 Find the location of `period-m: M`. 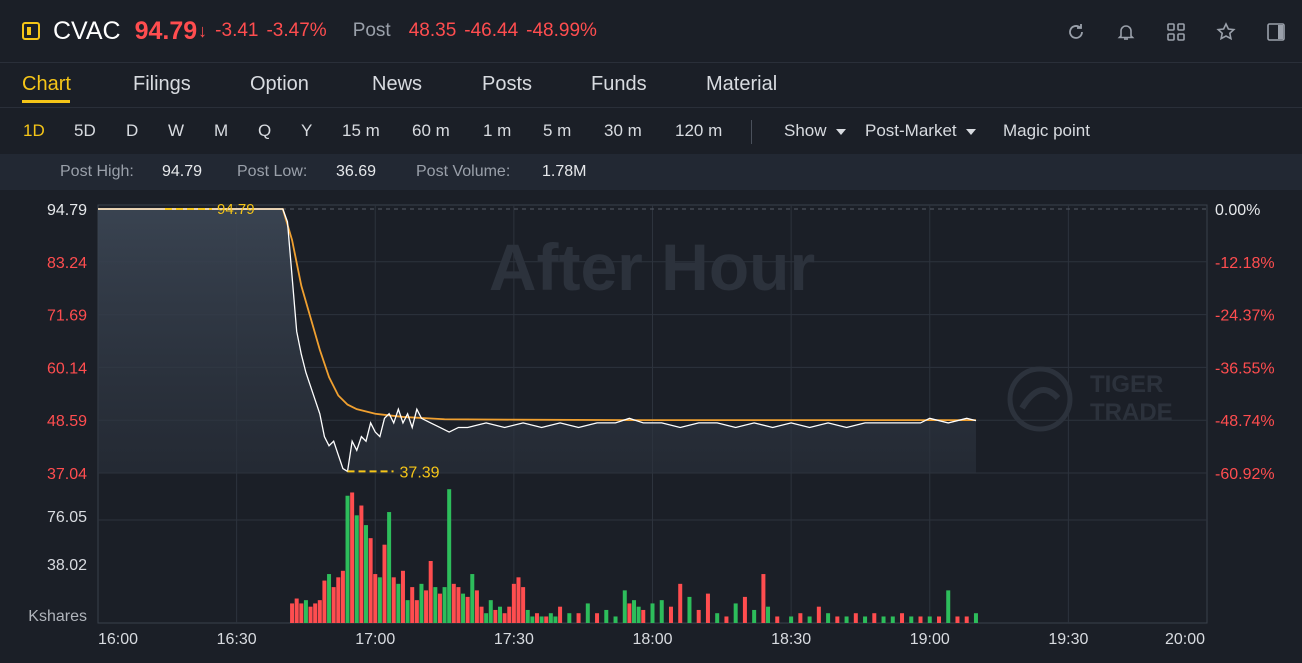

period-m: M is located at coordinates (221, 130).